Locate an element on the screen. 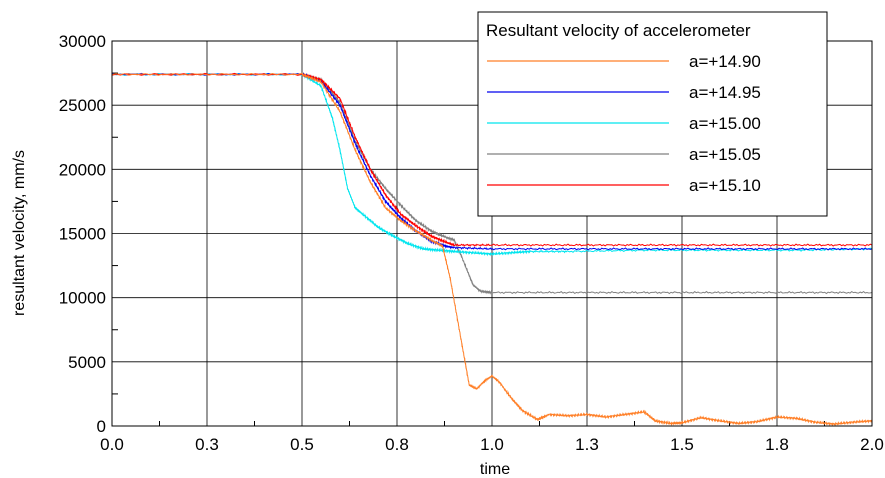  y-axis-title: resultant velocity, mm/s is located at coordinates (19, 233).